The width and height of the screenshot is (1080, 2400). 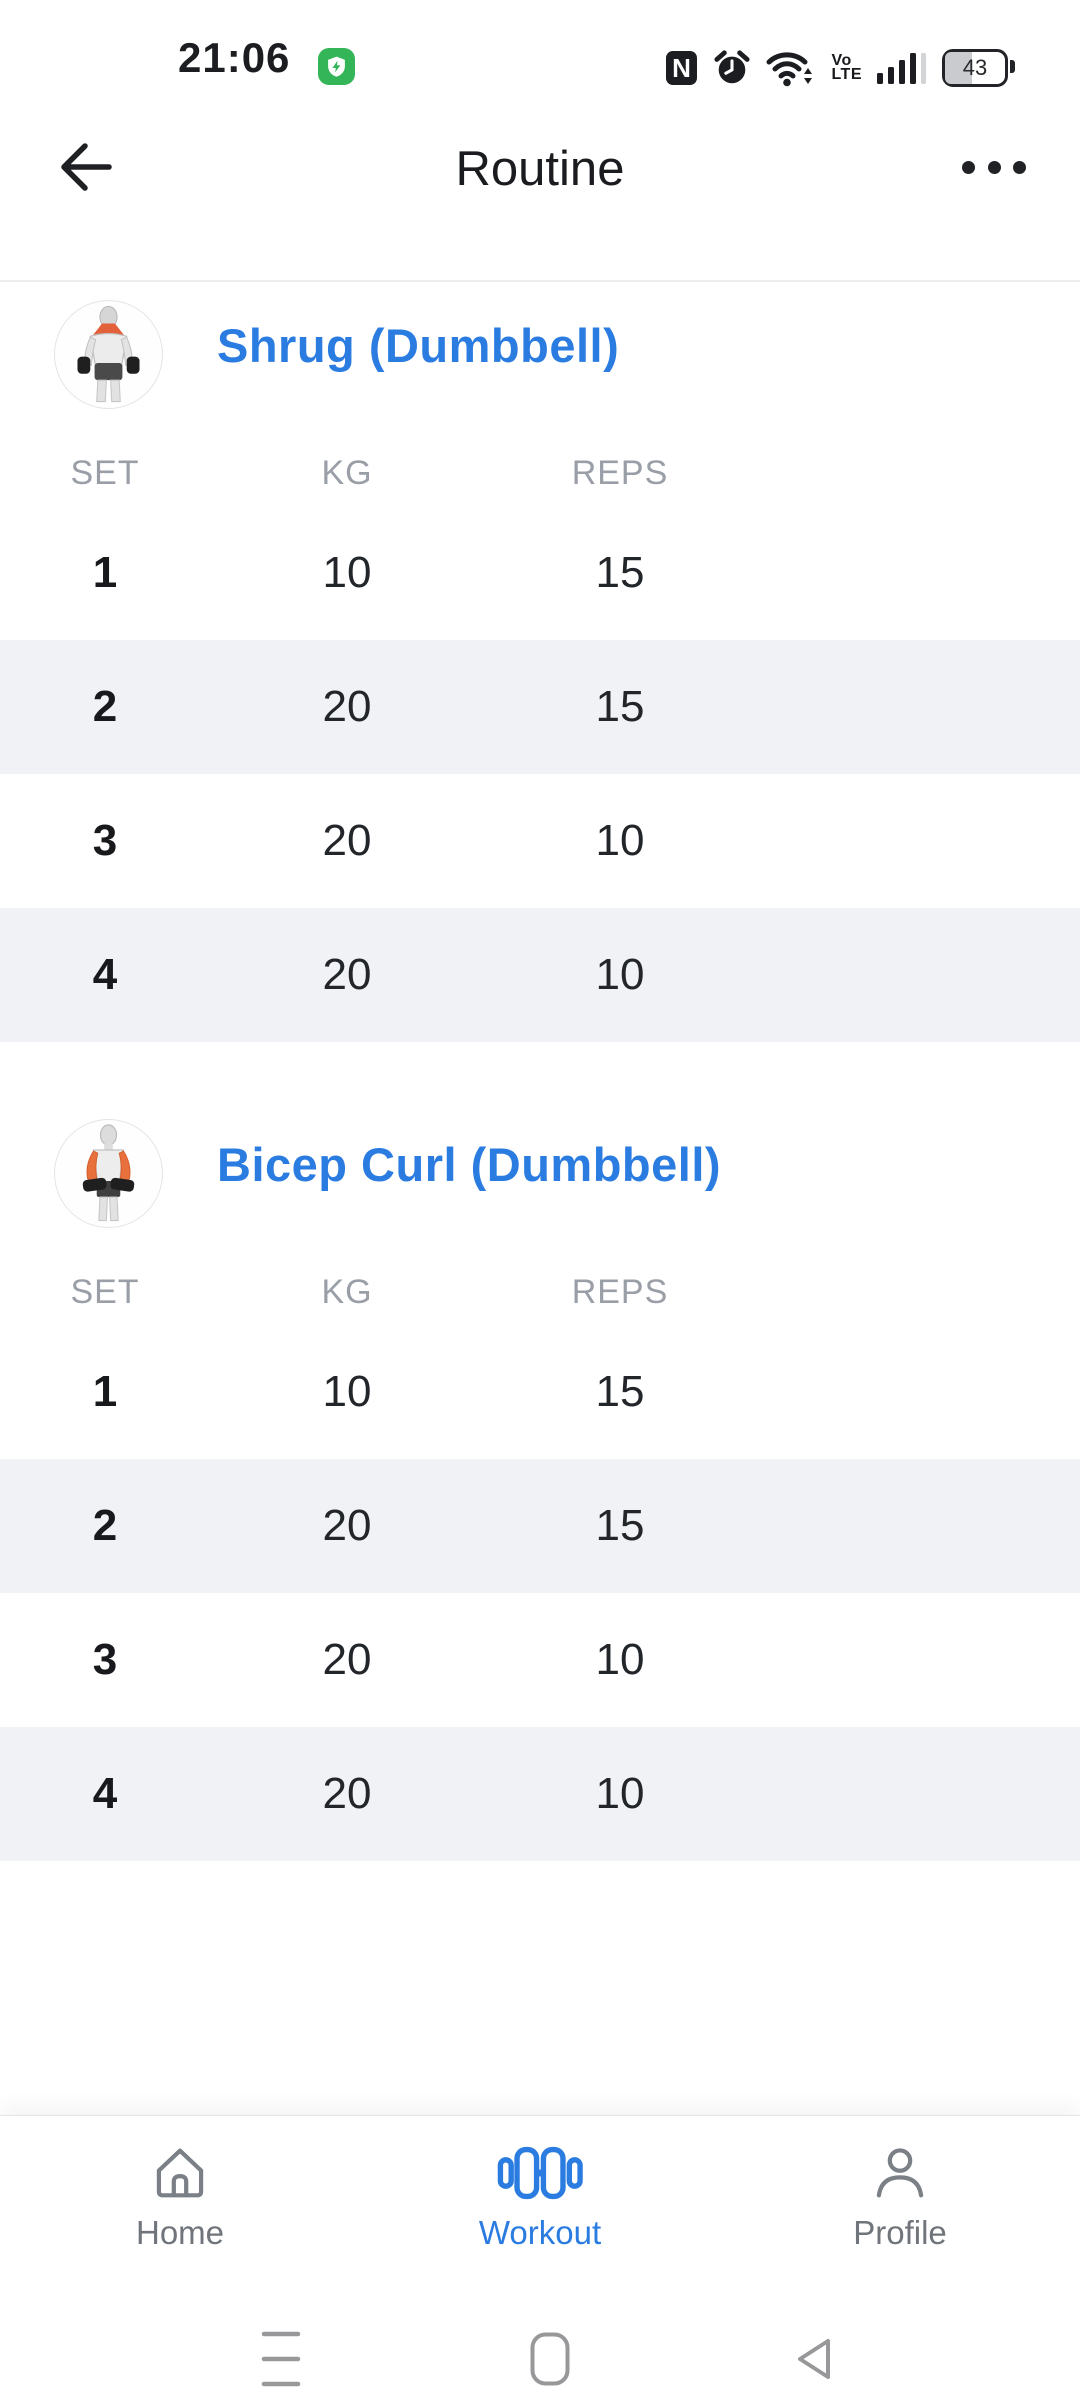 What do you see at coordinates (540, 169) in the screenshot?
I see `page-title: Routine` at bounding box center [540, 169].